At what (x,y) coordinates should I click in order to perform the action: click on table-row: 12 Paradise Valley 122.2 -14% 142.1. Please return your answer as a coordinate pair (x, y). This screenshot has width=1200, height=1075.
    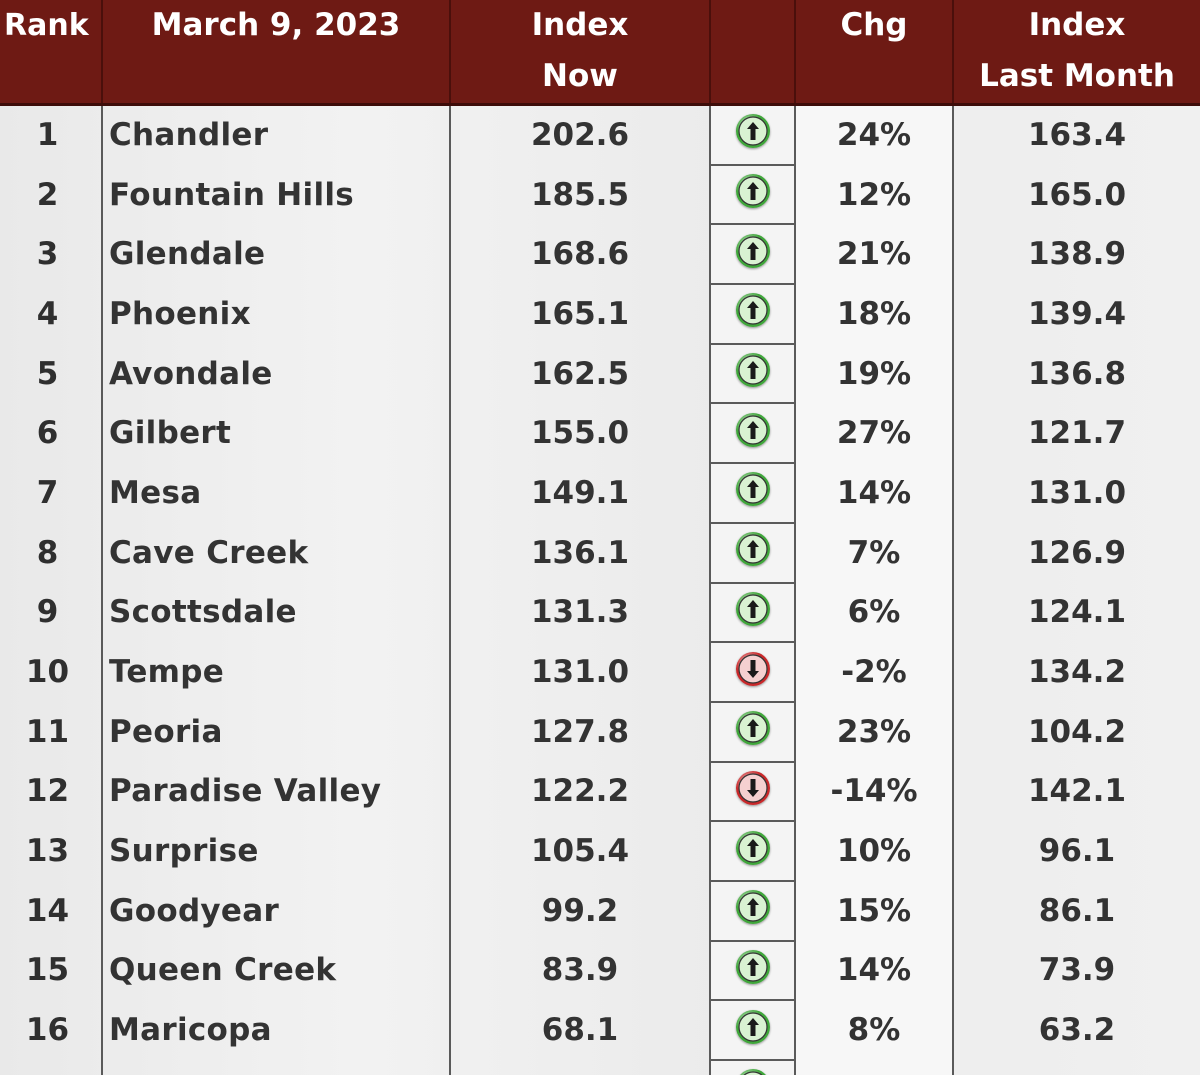
    Looking at the image, I should click on (600, 792).